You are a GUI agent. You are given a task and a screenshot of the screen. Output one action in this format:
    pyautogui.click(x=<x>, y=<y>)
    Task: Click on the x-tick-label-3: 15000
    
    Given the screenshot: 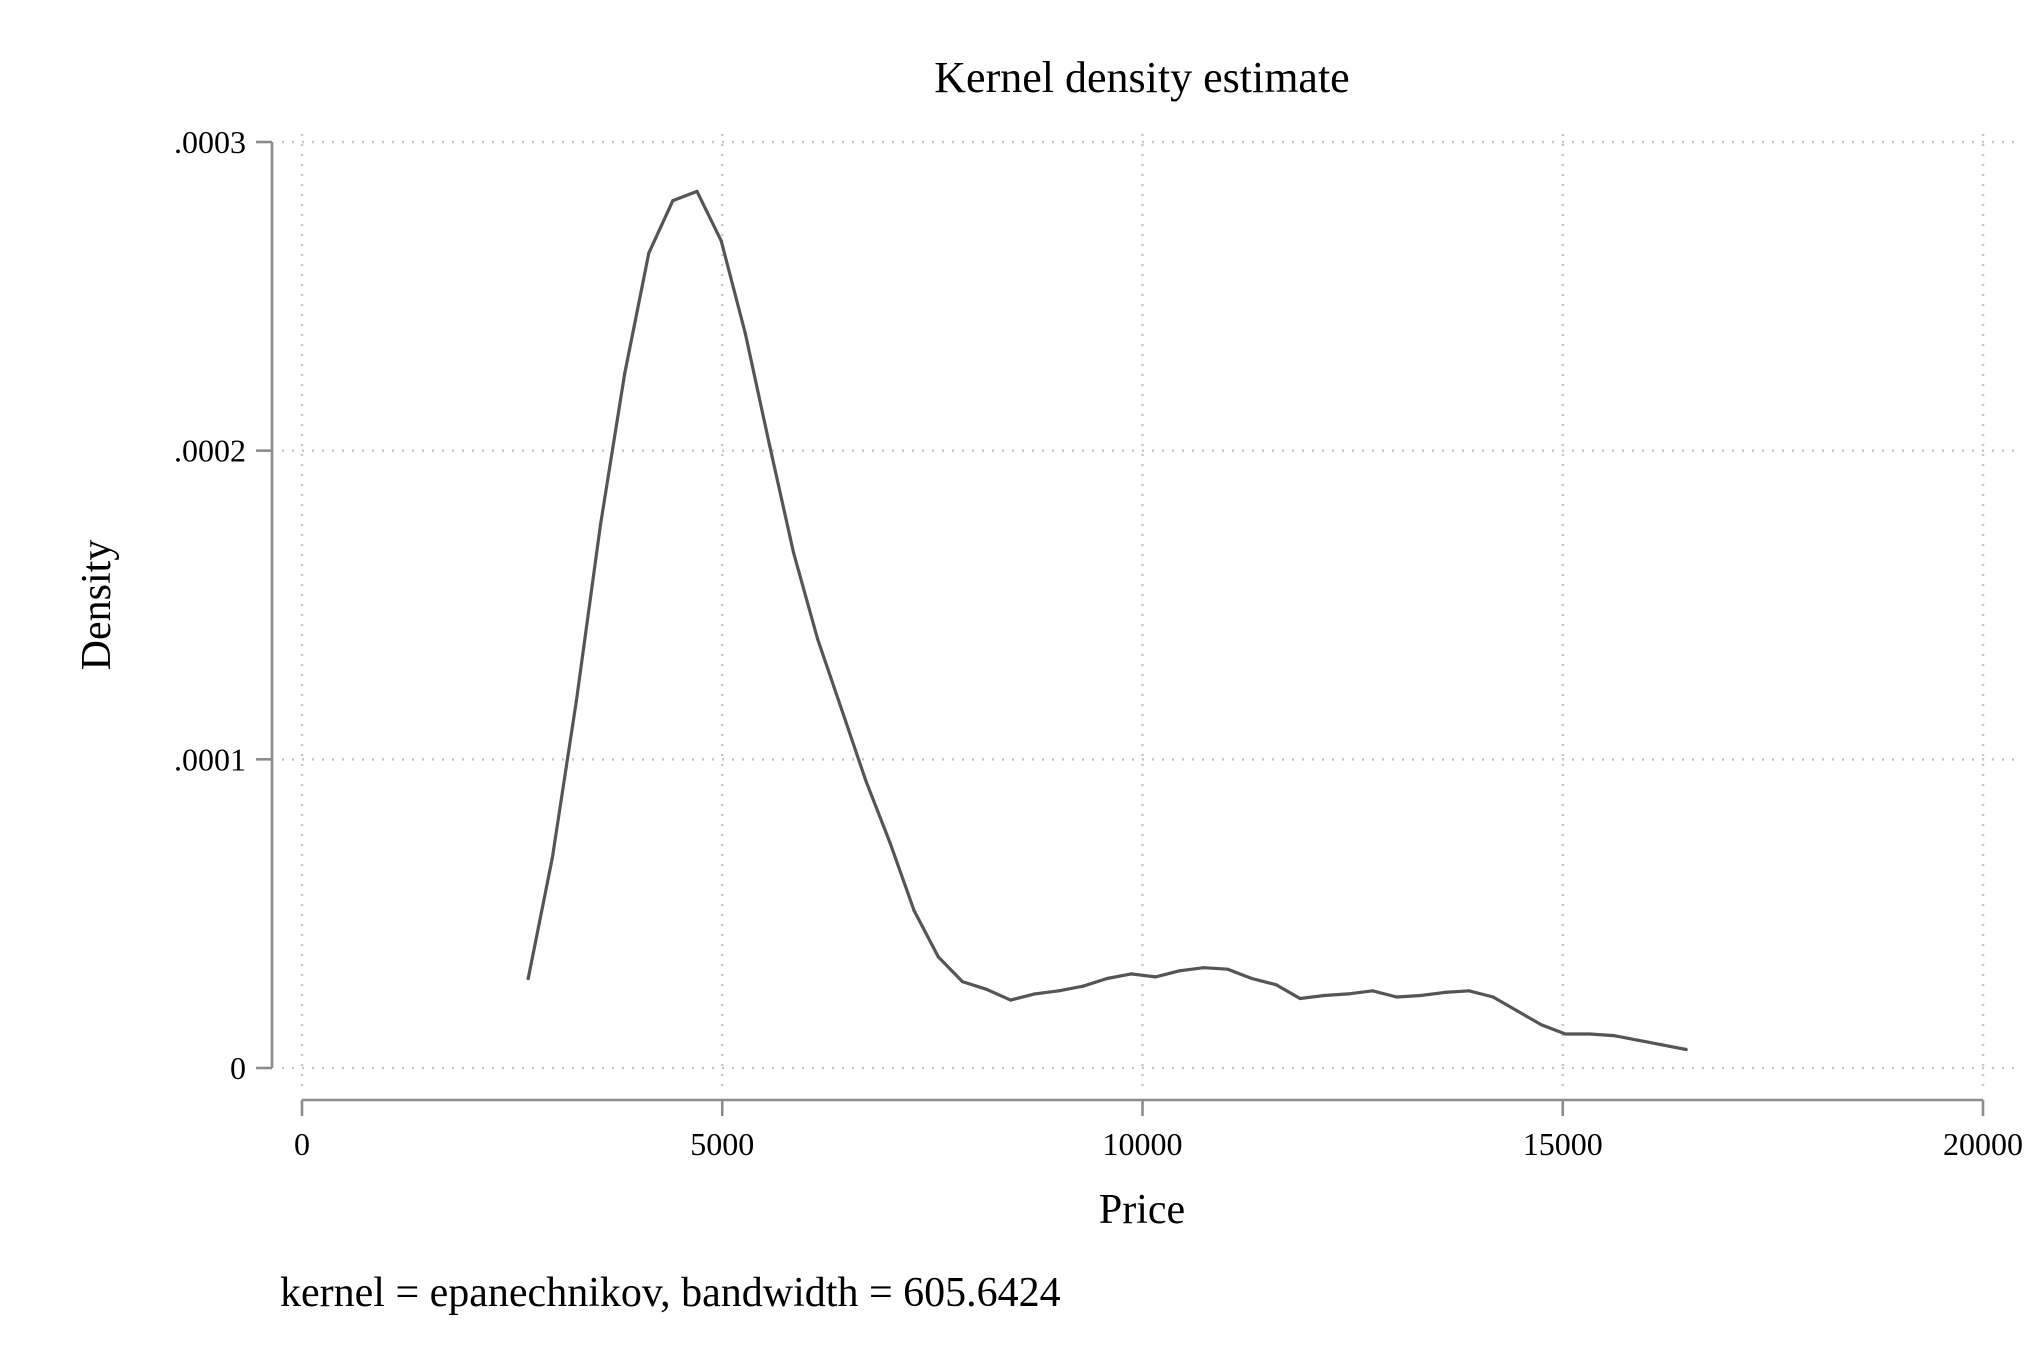 What is the action you would take?
    pyautogui.click(x=1563, y=1144)
    